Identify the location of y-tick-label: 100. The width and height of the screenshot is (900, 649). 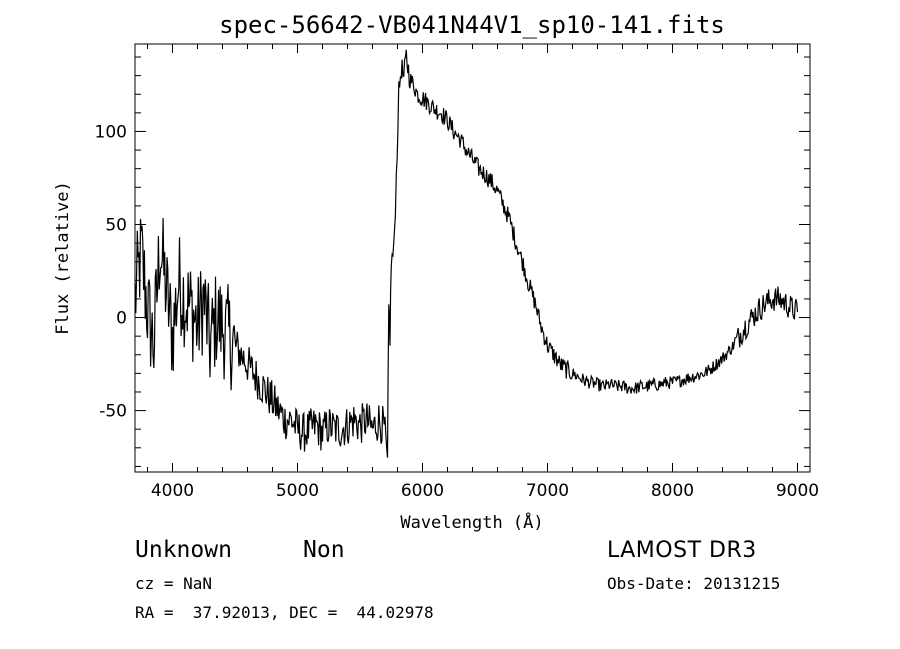
(111, 132).